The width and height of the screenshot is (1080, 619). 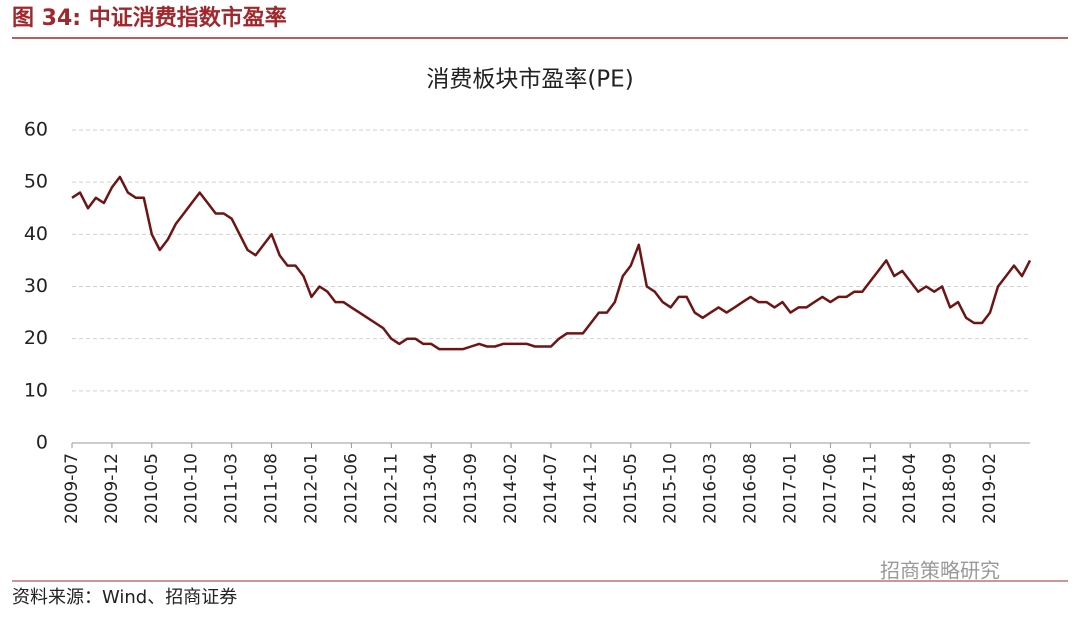 I want to click on x-tick-label: 2010-05, so click(x=152, y=488).